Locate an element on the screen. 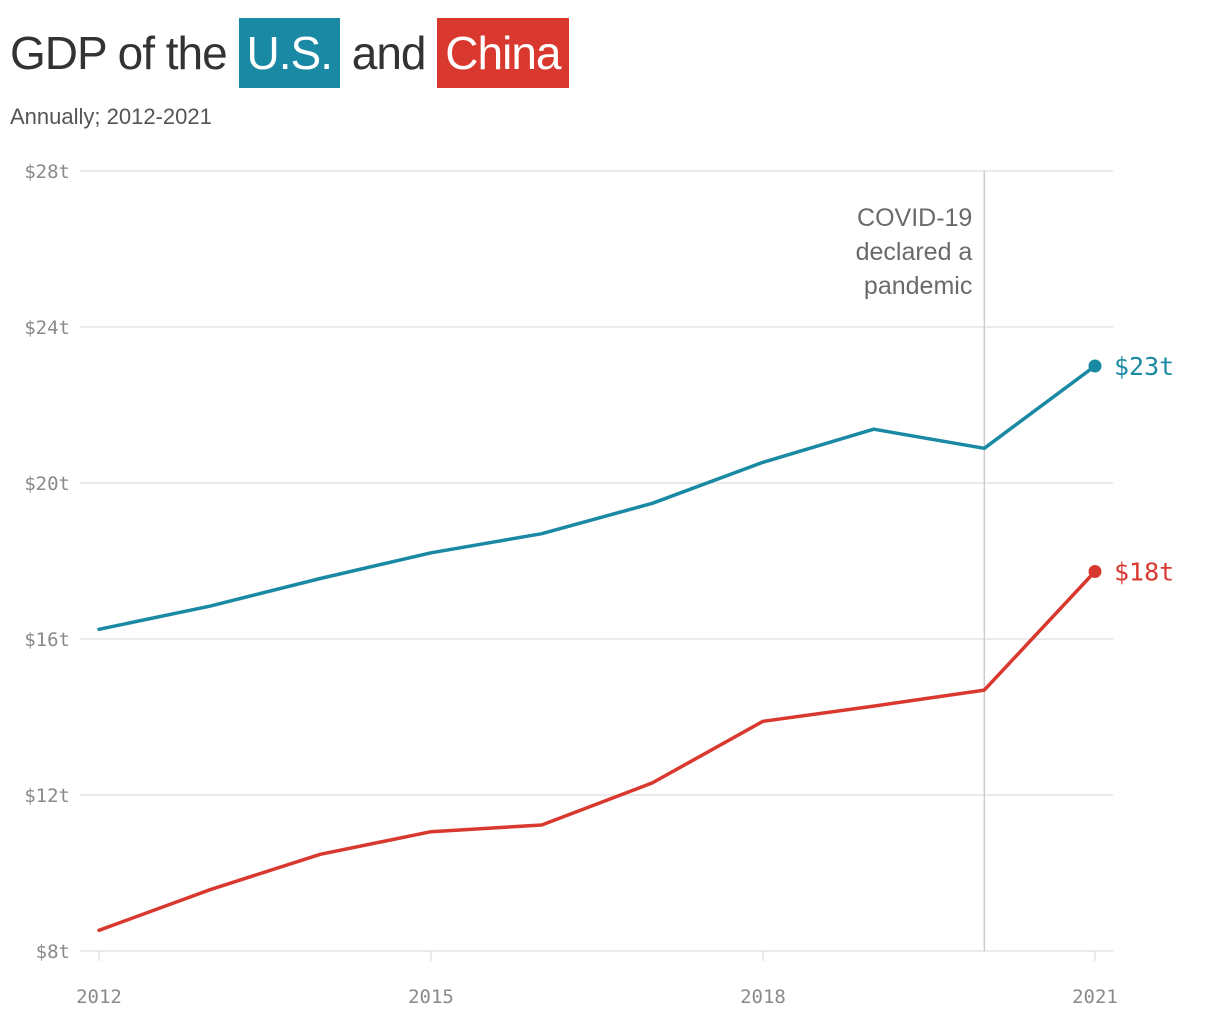  covid-annotation-line-text: pandemic is located at coordinates (918, 286).